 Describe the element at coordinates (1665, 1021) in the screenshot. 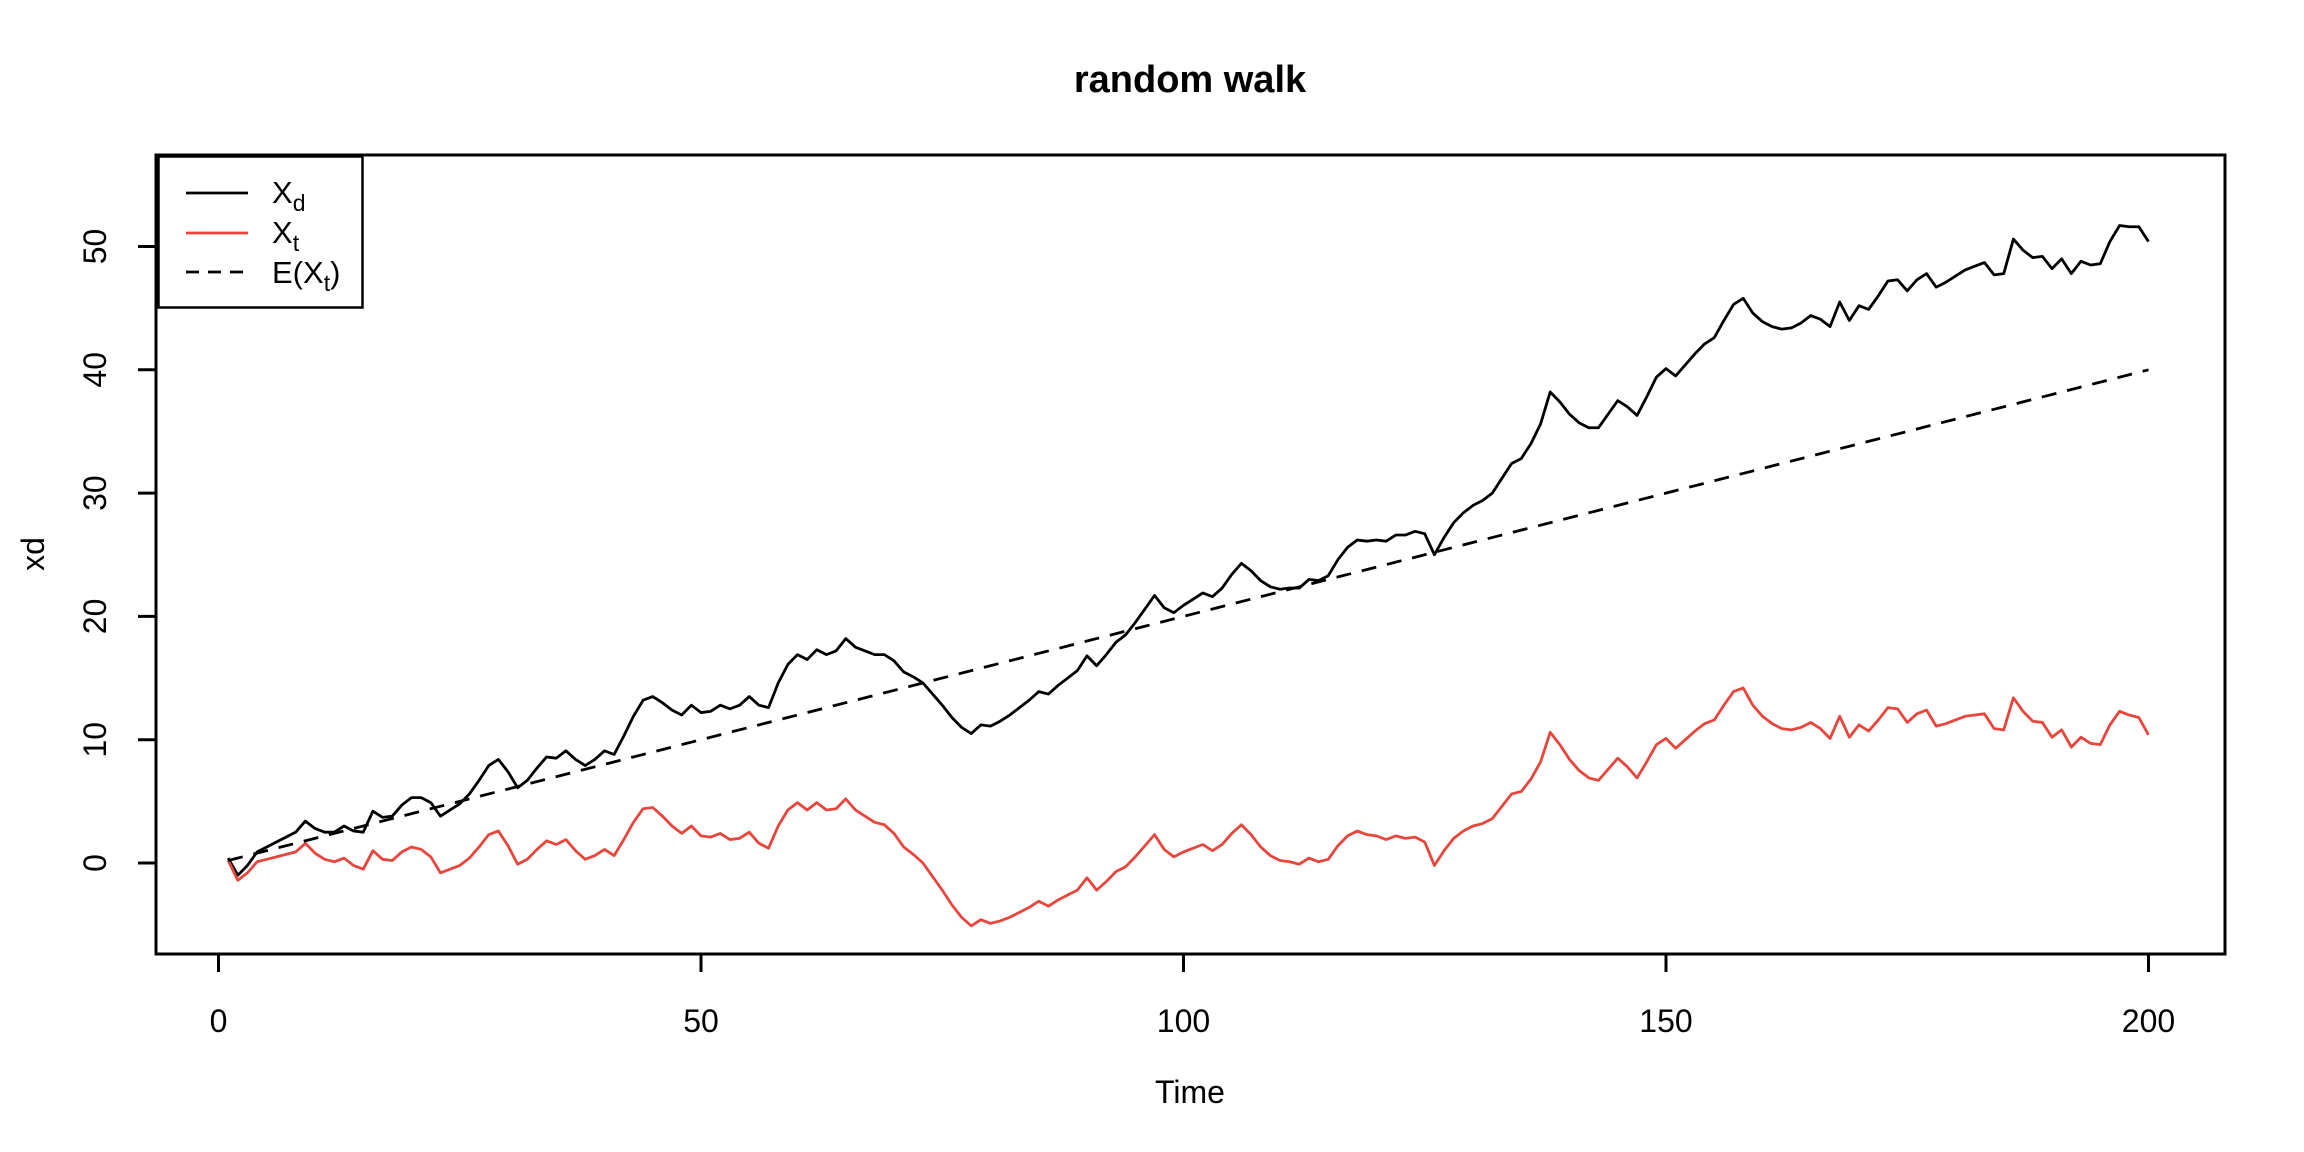

I see `x-tick-label: 150` at that location.